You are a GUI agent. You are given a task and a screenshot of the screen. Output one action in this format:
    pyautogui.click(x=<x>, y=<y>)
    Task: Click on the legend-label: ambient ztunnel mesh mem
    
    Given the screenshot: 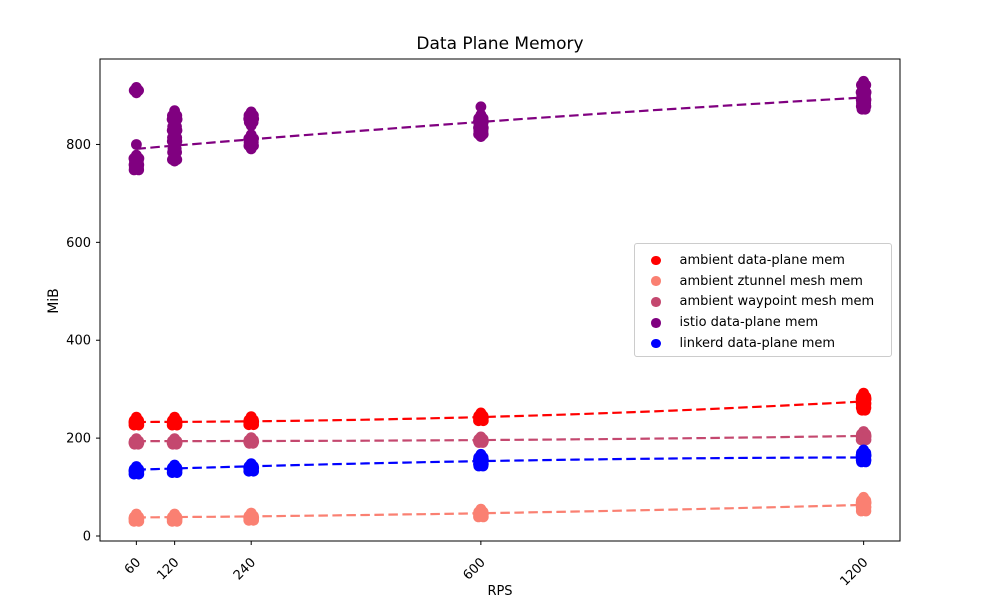 What is the action you would take?
    pyautogui.click(x=771, y=281)
    